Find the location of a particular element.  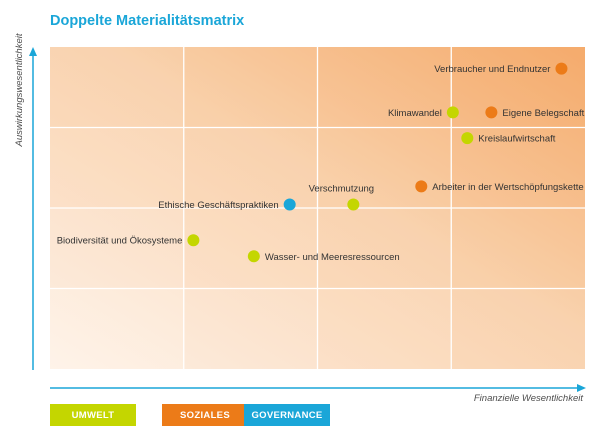

data-label: Biodiversität und Ökosysteme is located at coordinates (120, 241).